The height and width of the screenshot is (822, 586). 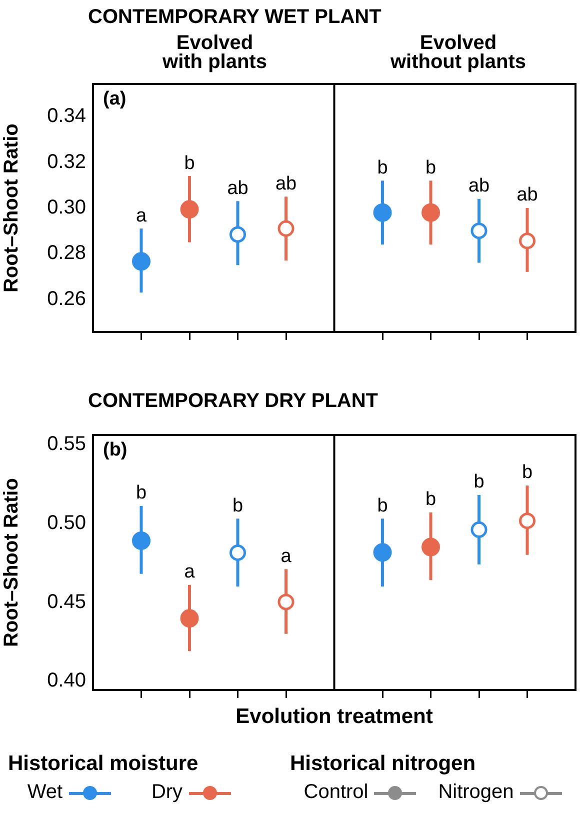 I want to click on y-tick-label: 0.32, so click(x=66, y=161).